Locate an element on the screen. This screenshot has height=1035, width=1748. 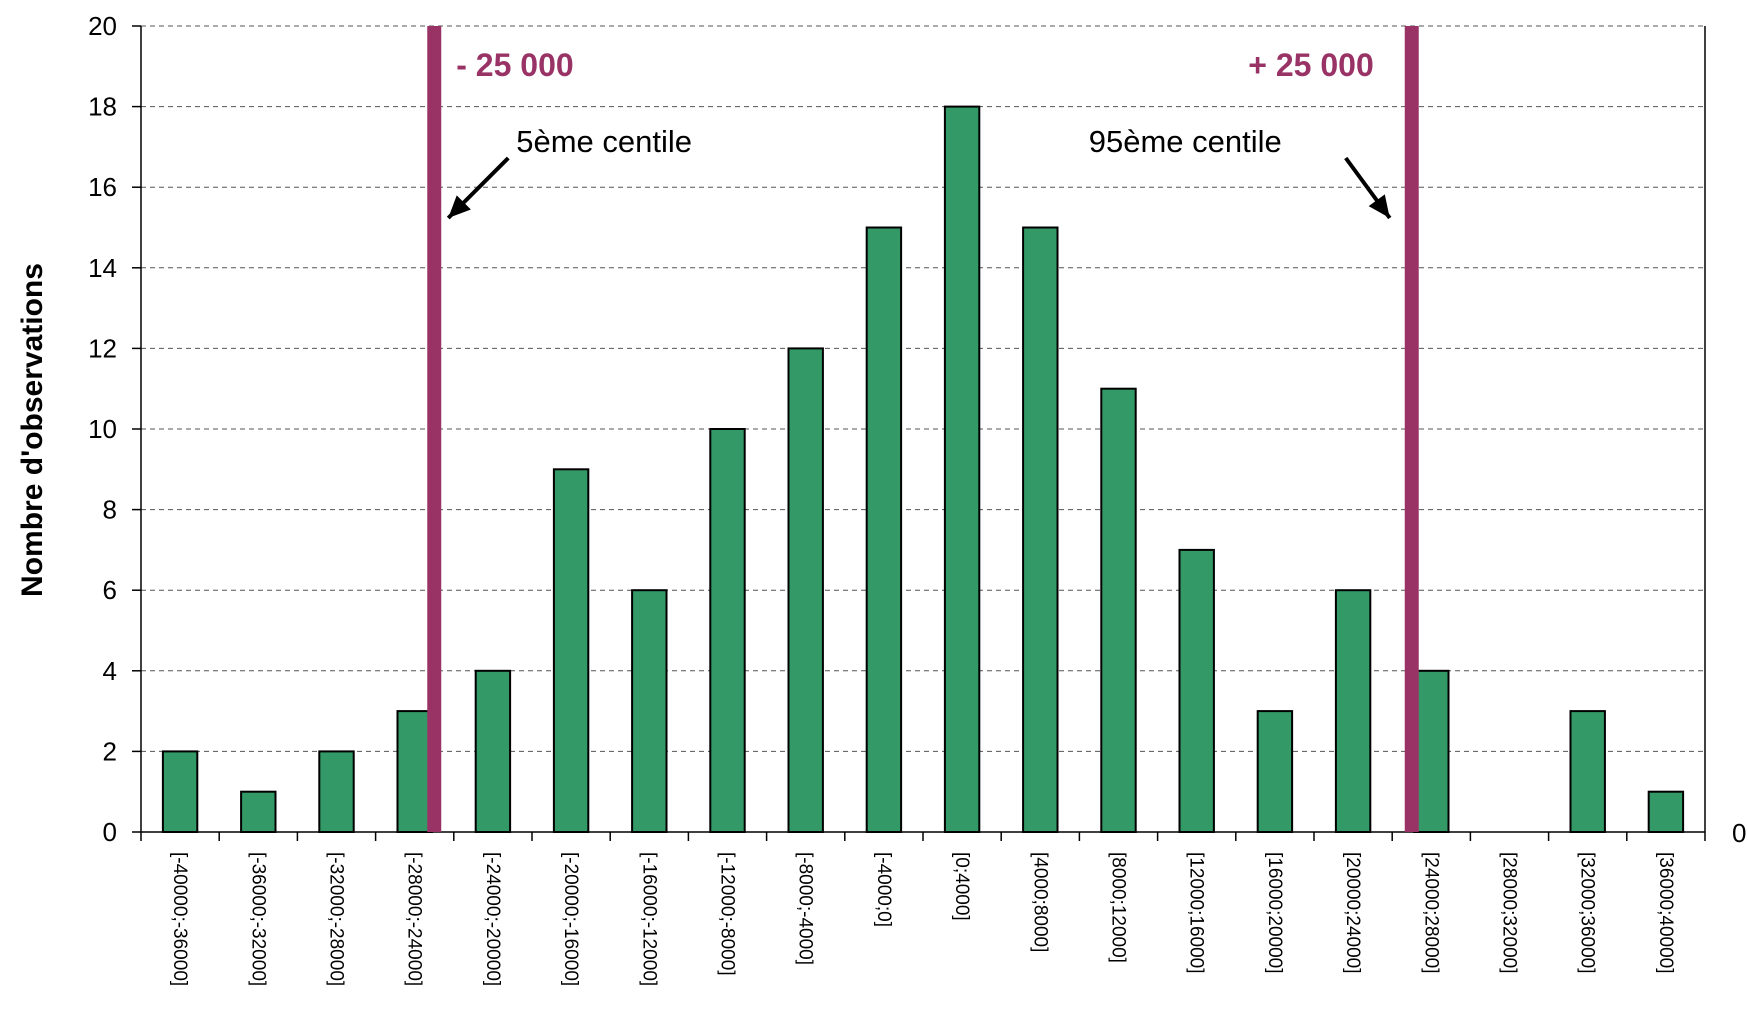
category-label: [-16000;-12000] is located at coordinates (648, 919).